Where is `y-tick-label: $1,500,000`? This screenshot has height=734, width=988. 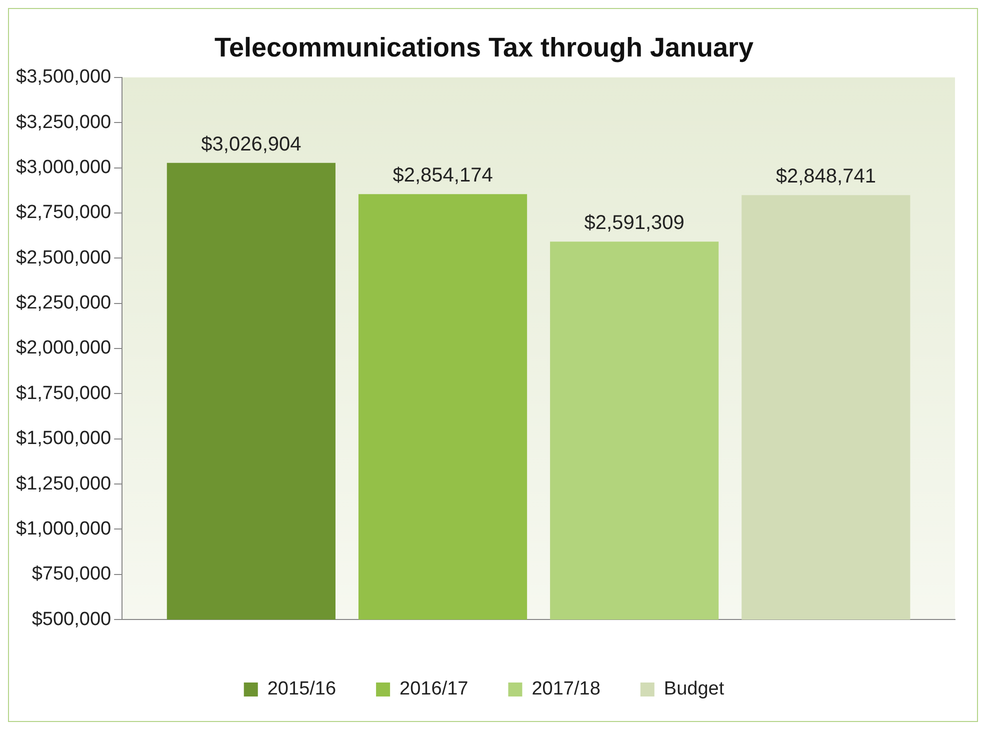 y-tick-label: $1,500,000 is located at coordinates (64, 439).